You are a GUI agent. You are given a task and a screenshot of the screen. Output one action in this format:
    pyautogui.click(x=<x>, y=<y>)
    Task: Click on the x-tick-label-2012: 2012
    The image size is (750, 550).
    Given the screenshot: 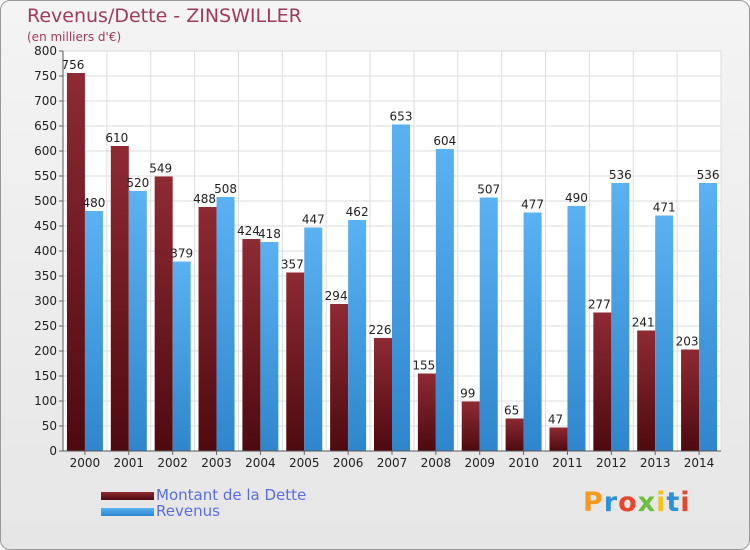 What is the action you would take?
    pyautogui.click(x=611, y=463)
    